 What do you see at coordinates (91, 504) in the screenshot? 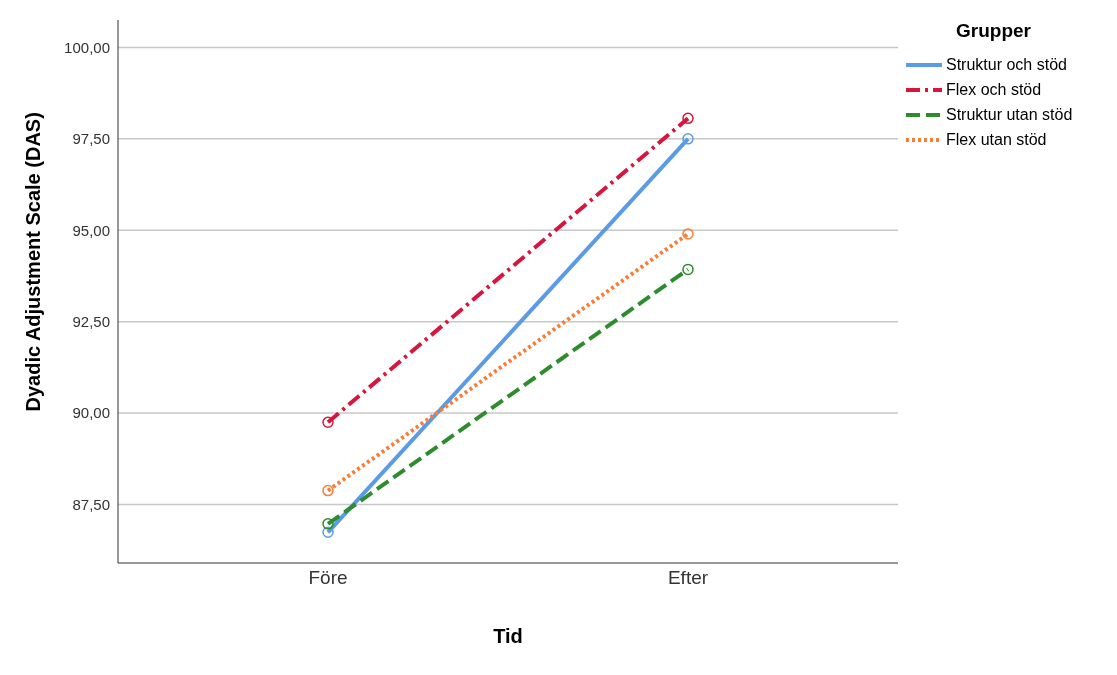
I see `y-tick-label: 87,50` at bounding box center [91, 504].